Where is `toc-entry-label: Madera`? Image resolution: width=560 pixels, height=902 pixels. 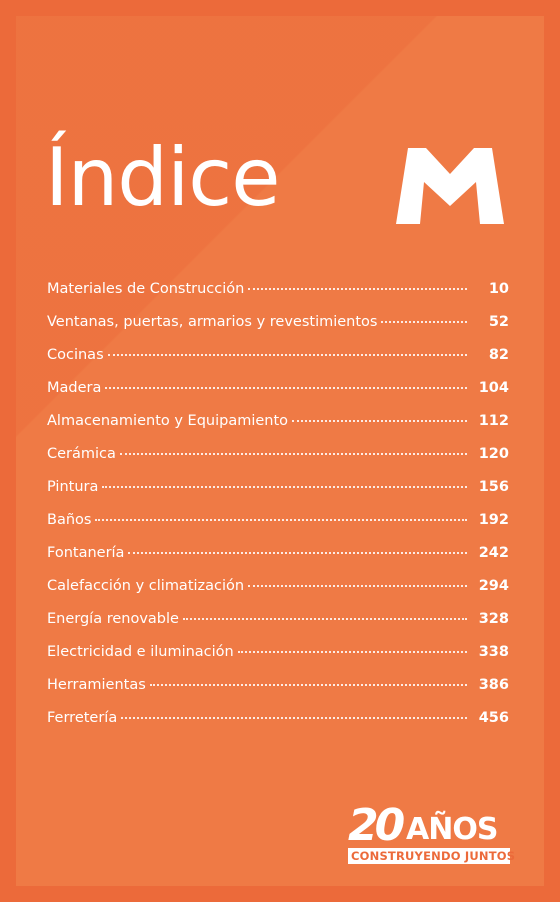
toc-entry-label: Madera is located at coordinates (74, 388).